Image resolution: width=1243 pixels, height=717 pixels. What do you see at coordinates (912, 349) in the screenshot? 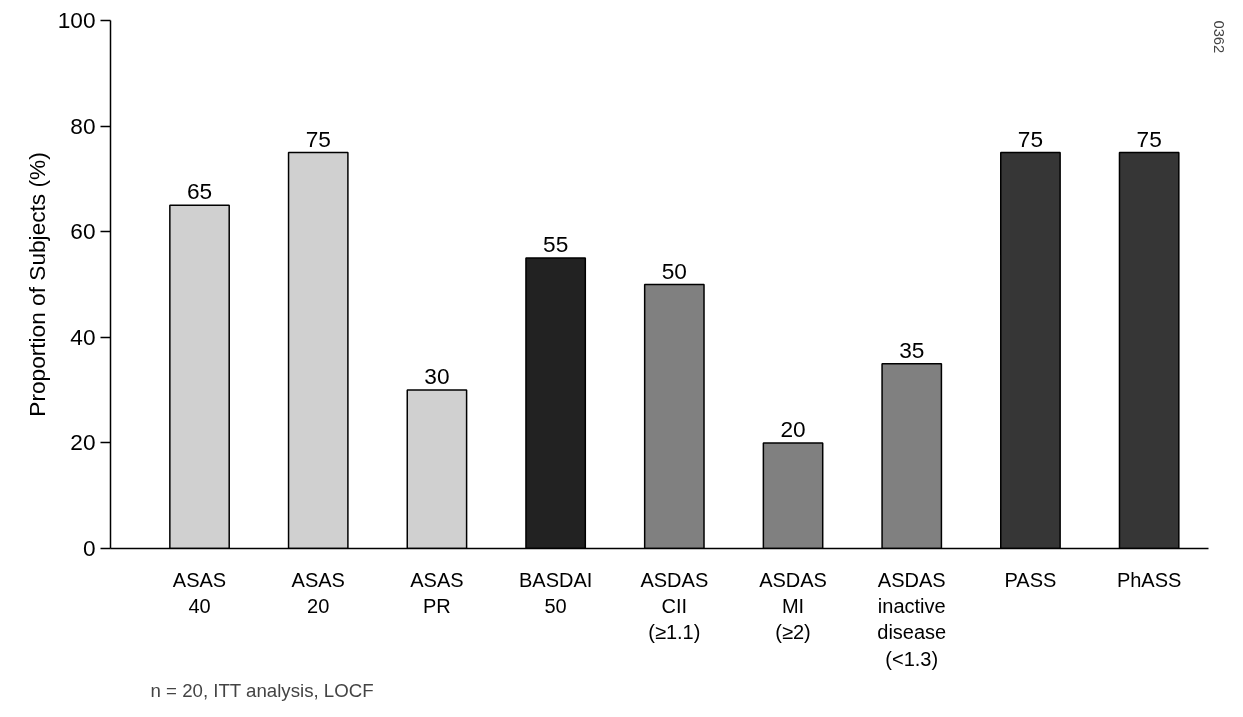
I see `data-label: 35` at bounding box center [912, 349].